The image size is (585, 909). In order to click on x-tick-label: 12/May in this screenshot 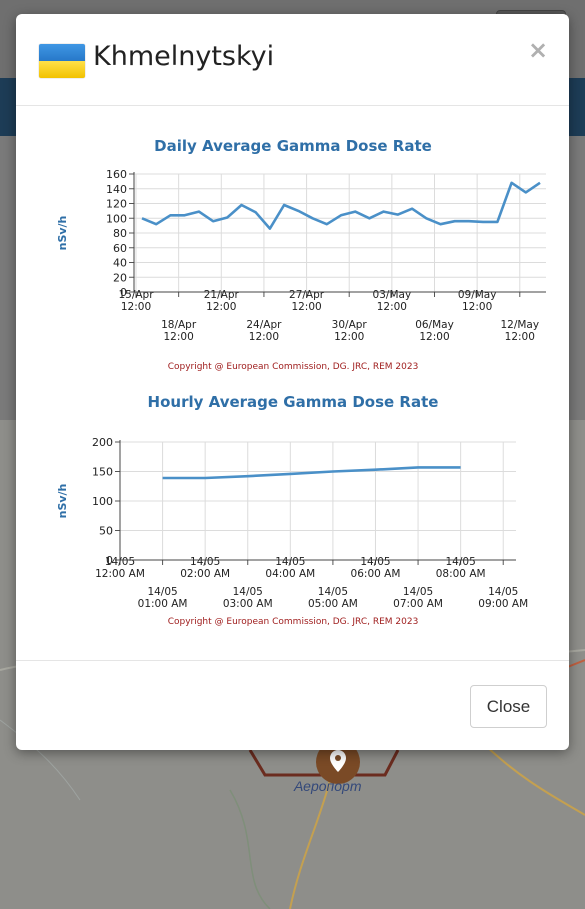, I will do `click(519, 325)`.